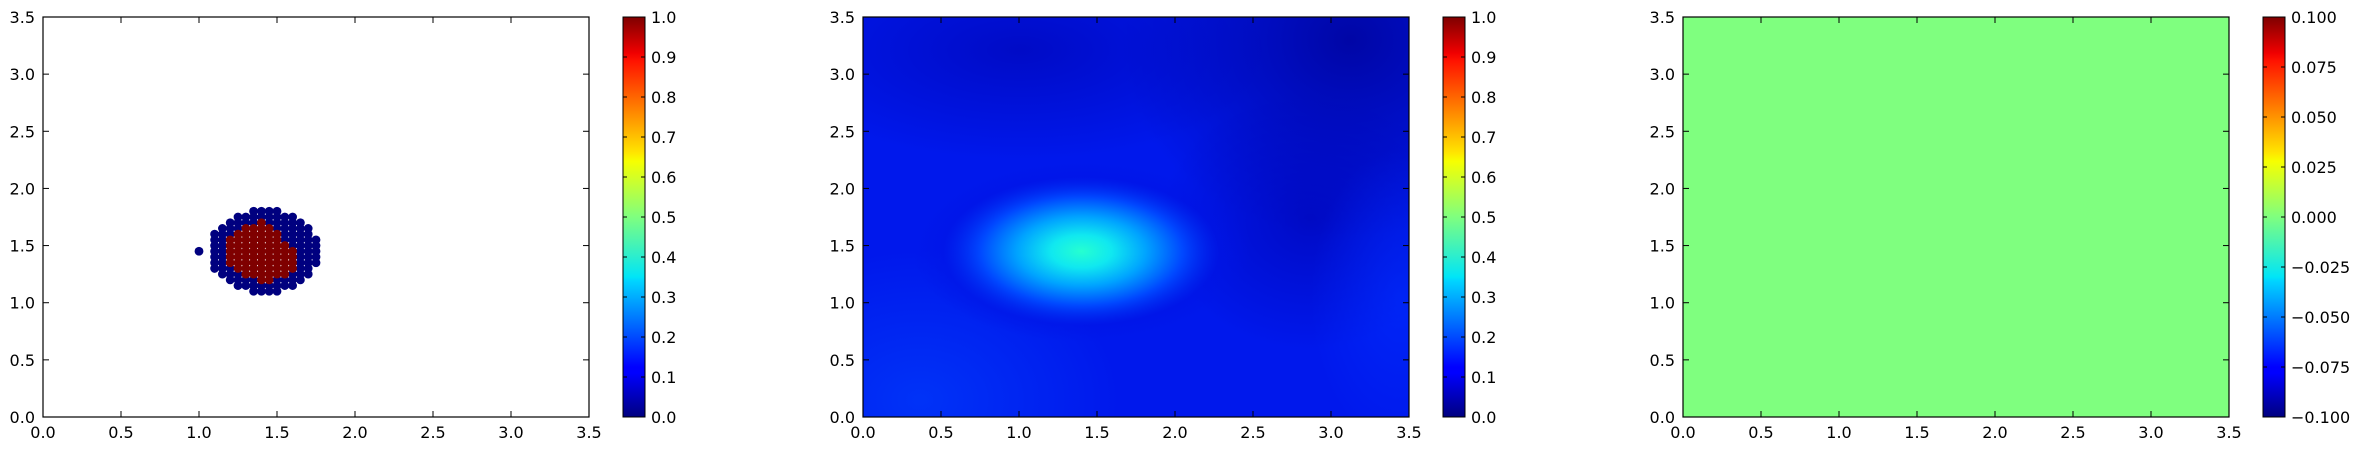 This screenshot has width=2361, height=452. What do you see at coordinates (1483, 337) in the screenshot?
I see `colorbar-tick-label: 0.2` at bounding box center [1483, 337].